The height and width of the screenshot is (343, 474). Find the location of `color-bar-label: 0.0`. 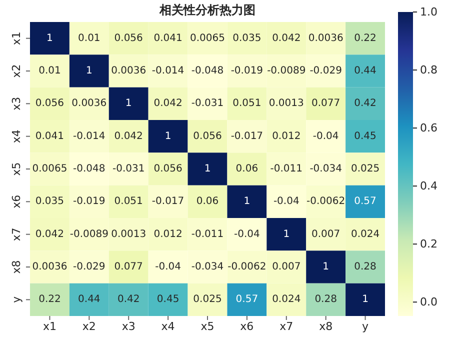

color-bar-label: 0.0 is located at coordinates (429, 302).